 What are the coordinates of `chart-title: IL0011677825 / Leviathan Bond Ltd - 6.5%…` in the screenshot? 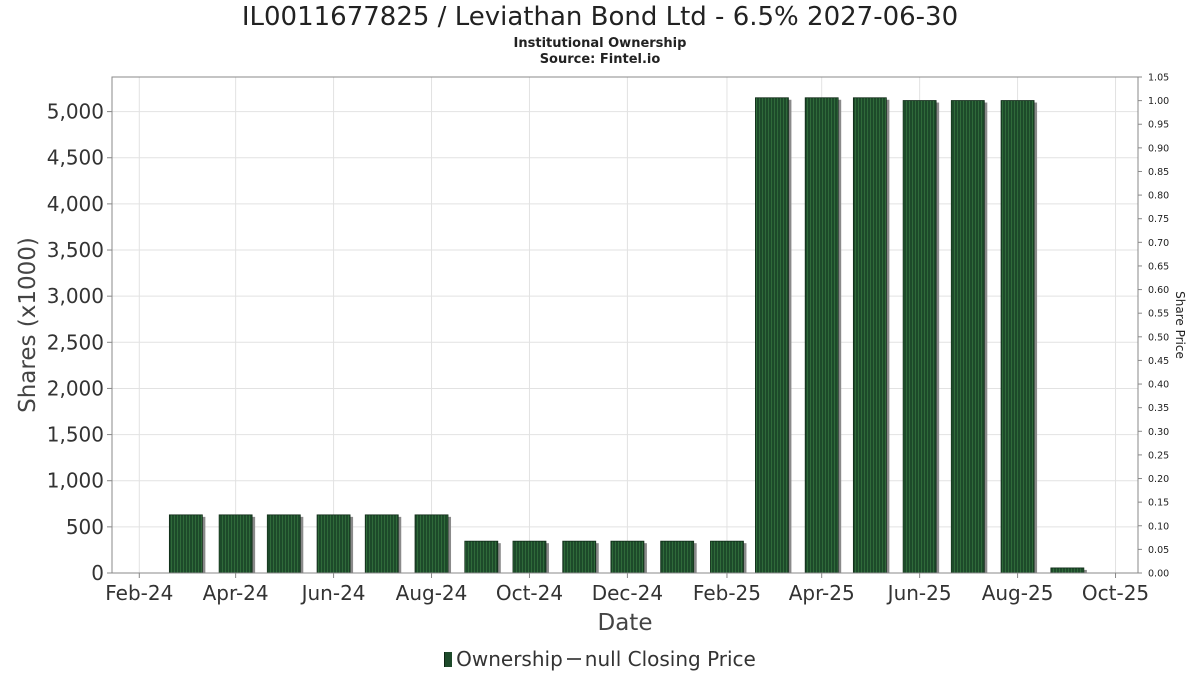 It's located at (600, 17).